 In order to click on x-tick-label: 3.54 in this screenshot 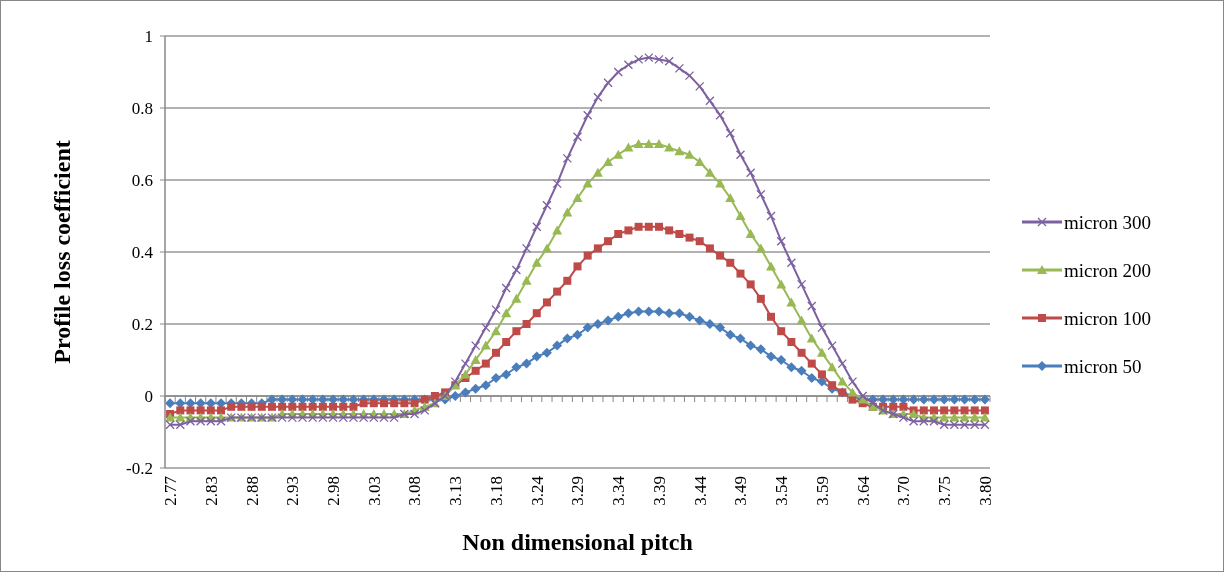, I will do `click(782, 490)`.